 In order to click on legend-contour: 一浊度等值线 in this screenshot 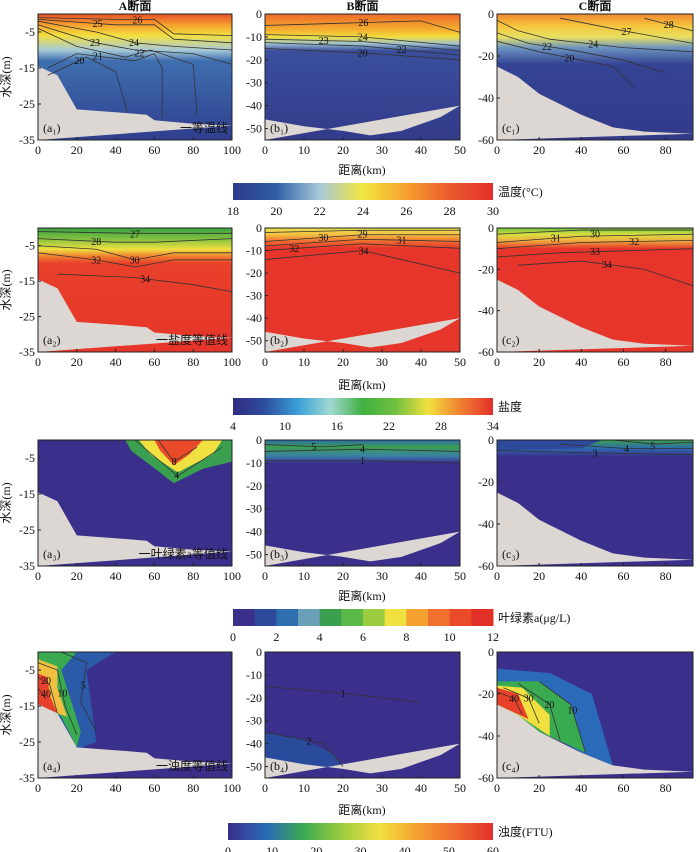, I will do `click(192, 765)`.